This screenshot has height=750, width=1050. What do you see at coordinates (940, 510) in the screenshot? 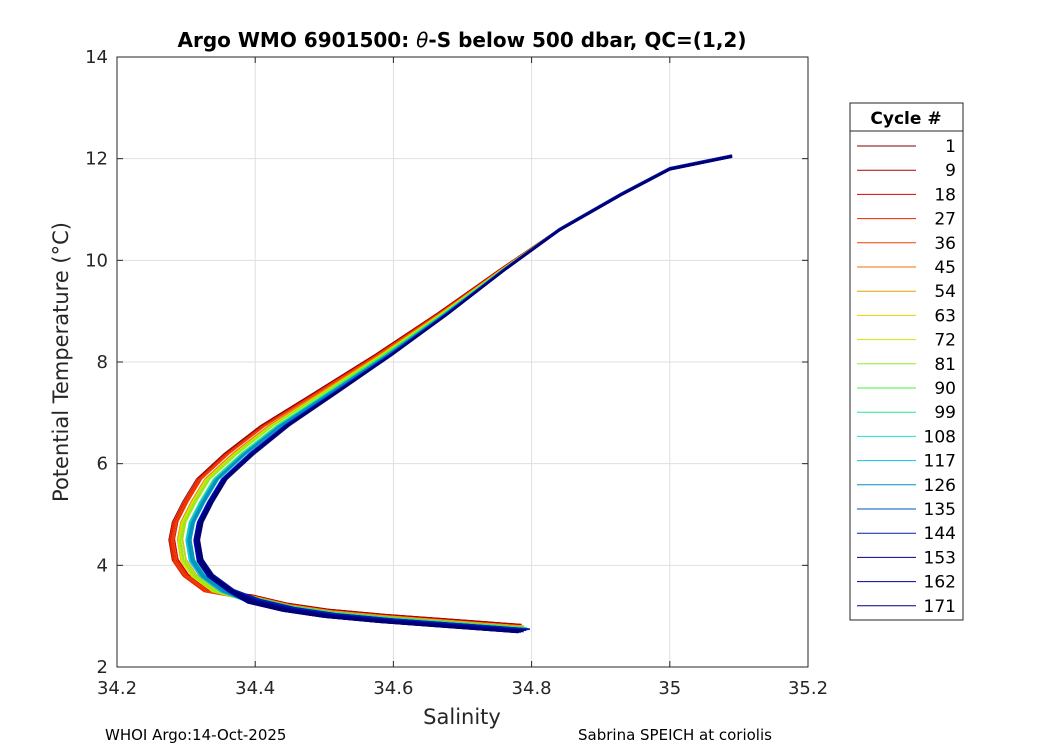
I see `legend-label: 135` at bounding box center [940, 510].